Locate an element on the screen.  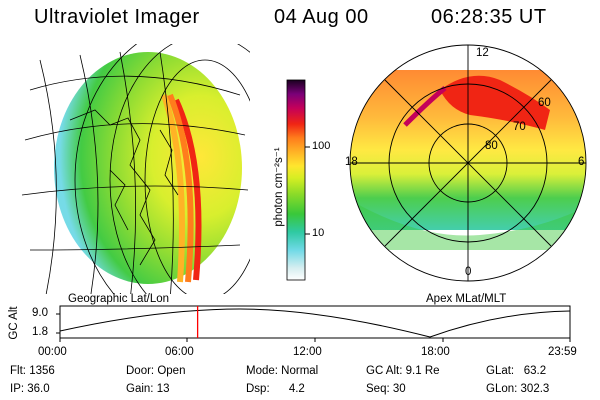
seq-readout: Seq: 30 is located at coordinates (386, 389).